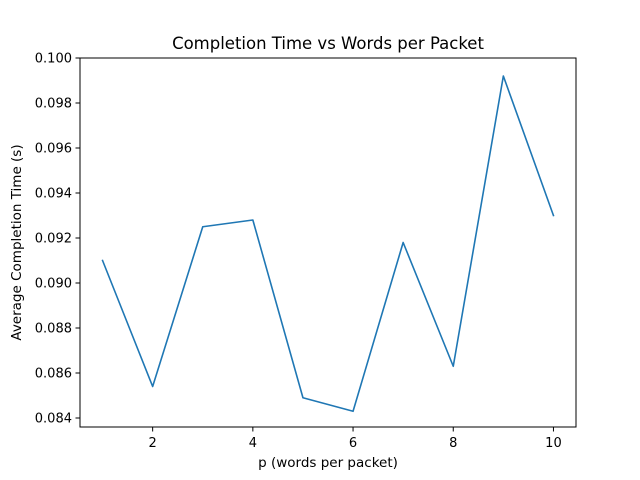  What do you see at coordinates (328, 43) in the screenshot?
I see `chart-title: Completion Time vs Words per Packet` at bounding box center [328, 43].